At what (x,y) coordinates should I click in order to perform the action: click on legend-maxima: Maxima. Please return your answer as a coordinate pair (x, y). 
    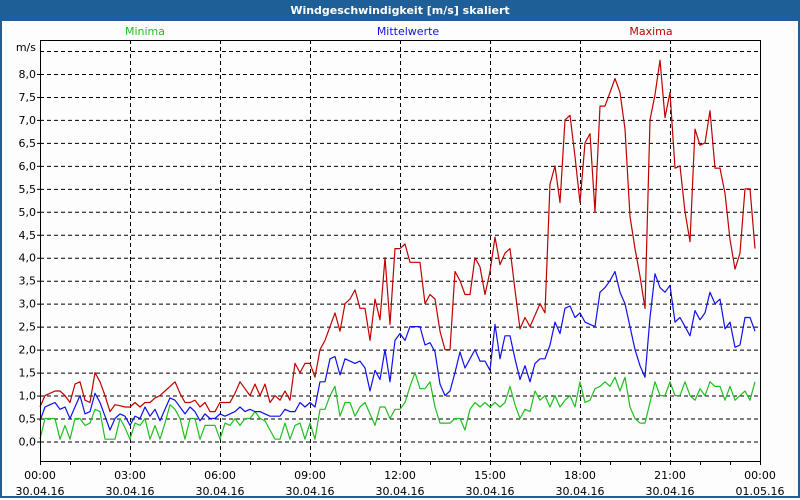
    Looking at the image, I should click on (650, 31).